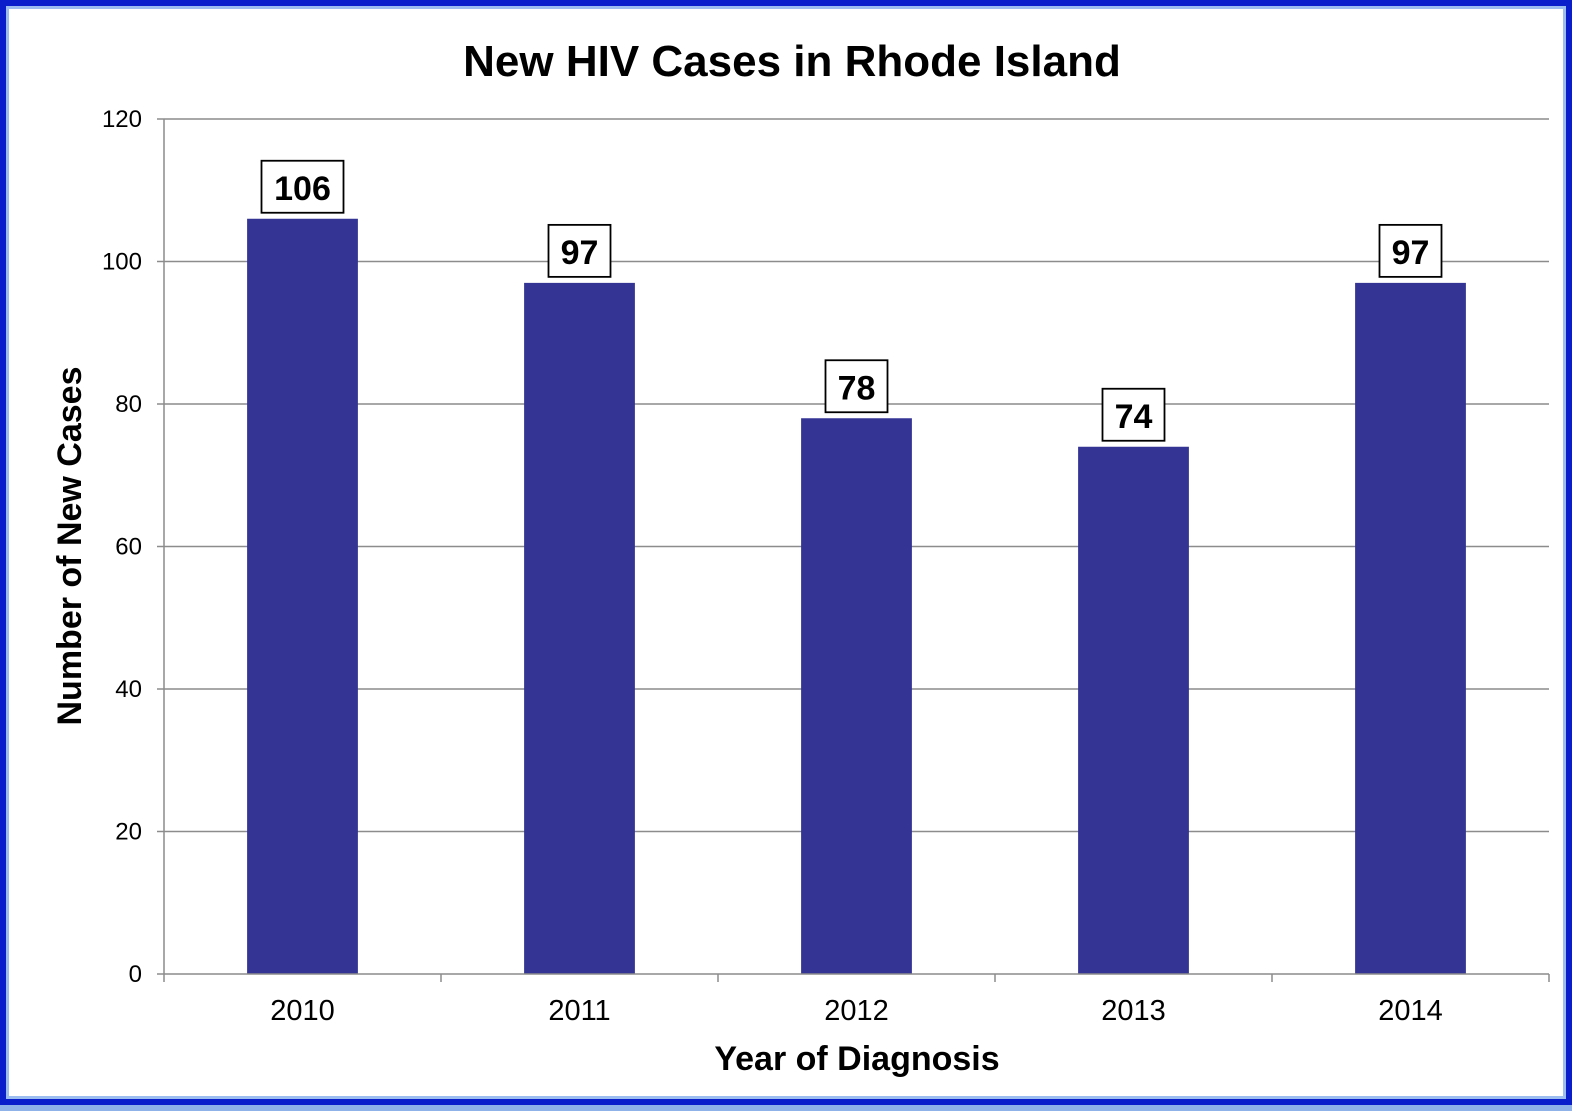 Image resolution: width=1572 pixels, height=1111 pixels. What do you see at coordinates (1133, 710) in the screenshot?
I see `bar-2013` at bounding box center [1133, 710].